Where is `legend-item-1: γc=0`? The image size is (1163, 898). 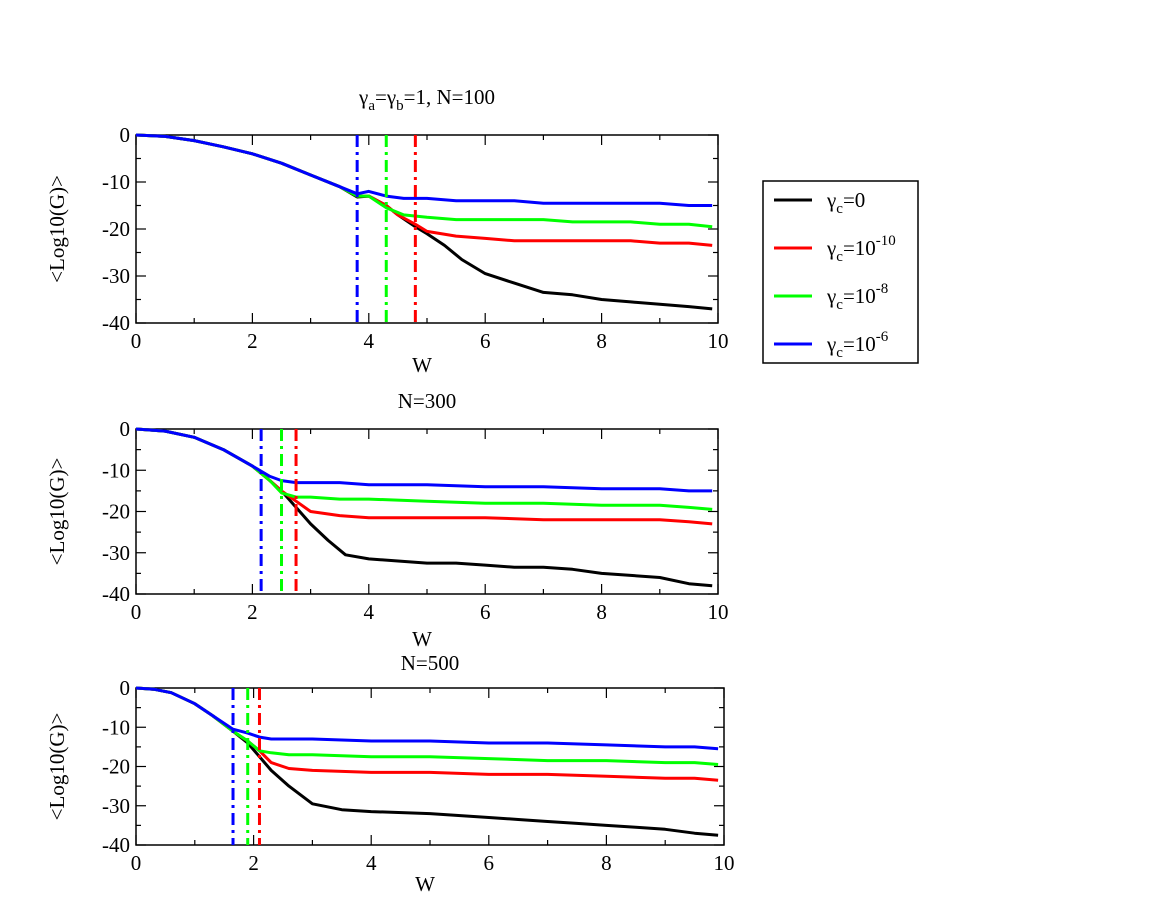 legend-item-1: γc=0 is located at coordinates (819, 202).